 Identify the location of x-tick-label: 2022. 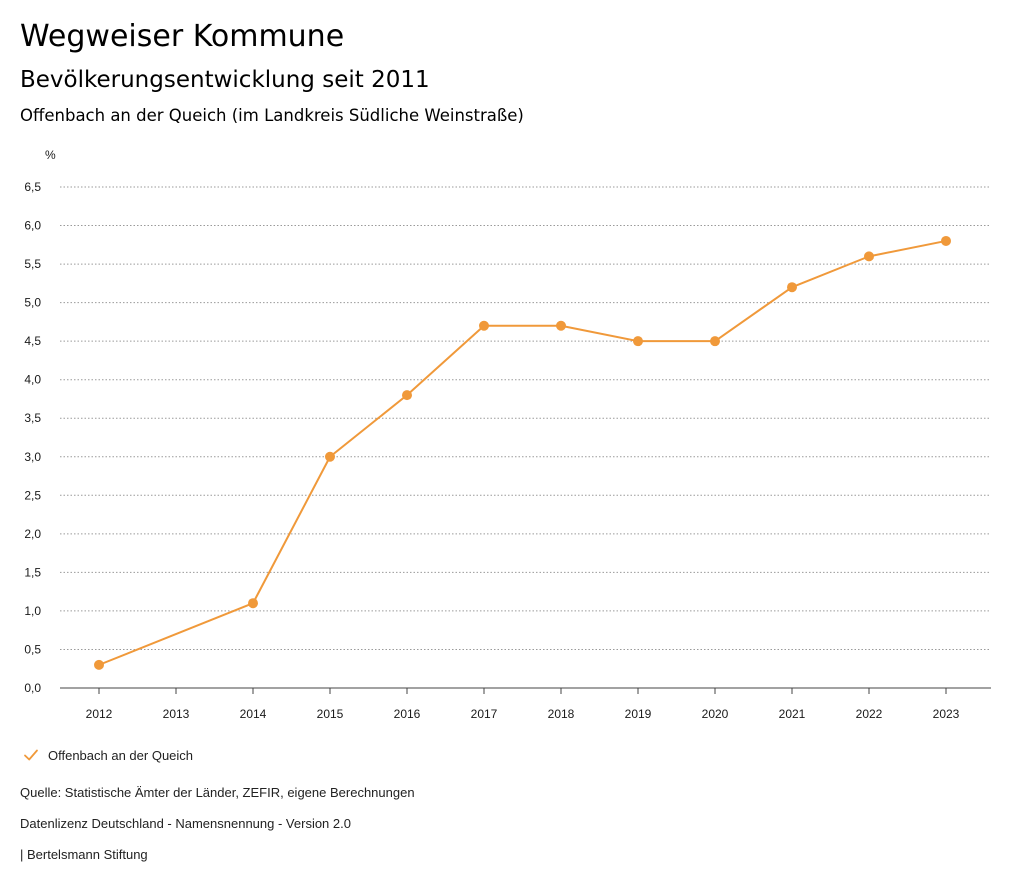
(869, 714).